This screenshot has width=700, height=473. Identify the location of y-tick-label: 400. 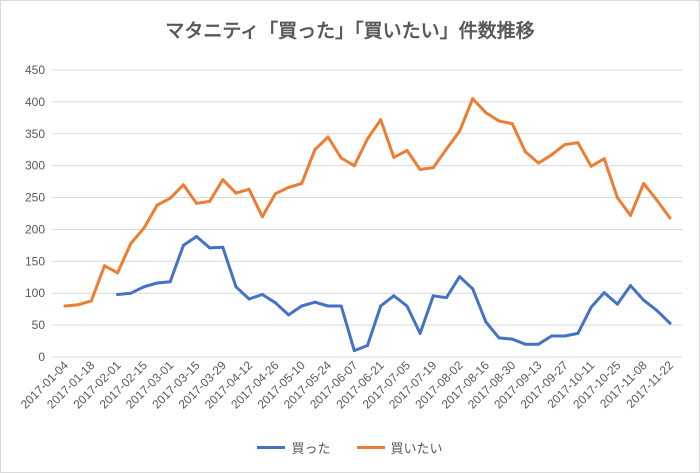
(35, 102).